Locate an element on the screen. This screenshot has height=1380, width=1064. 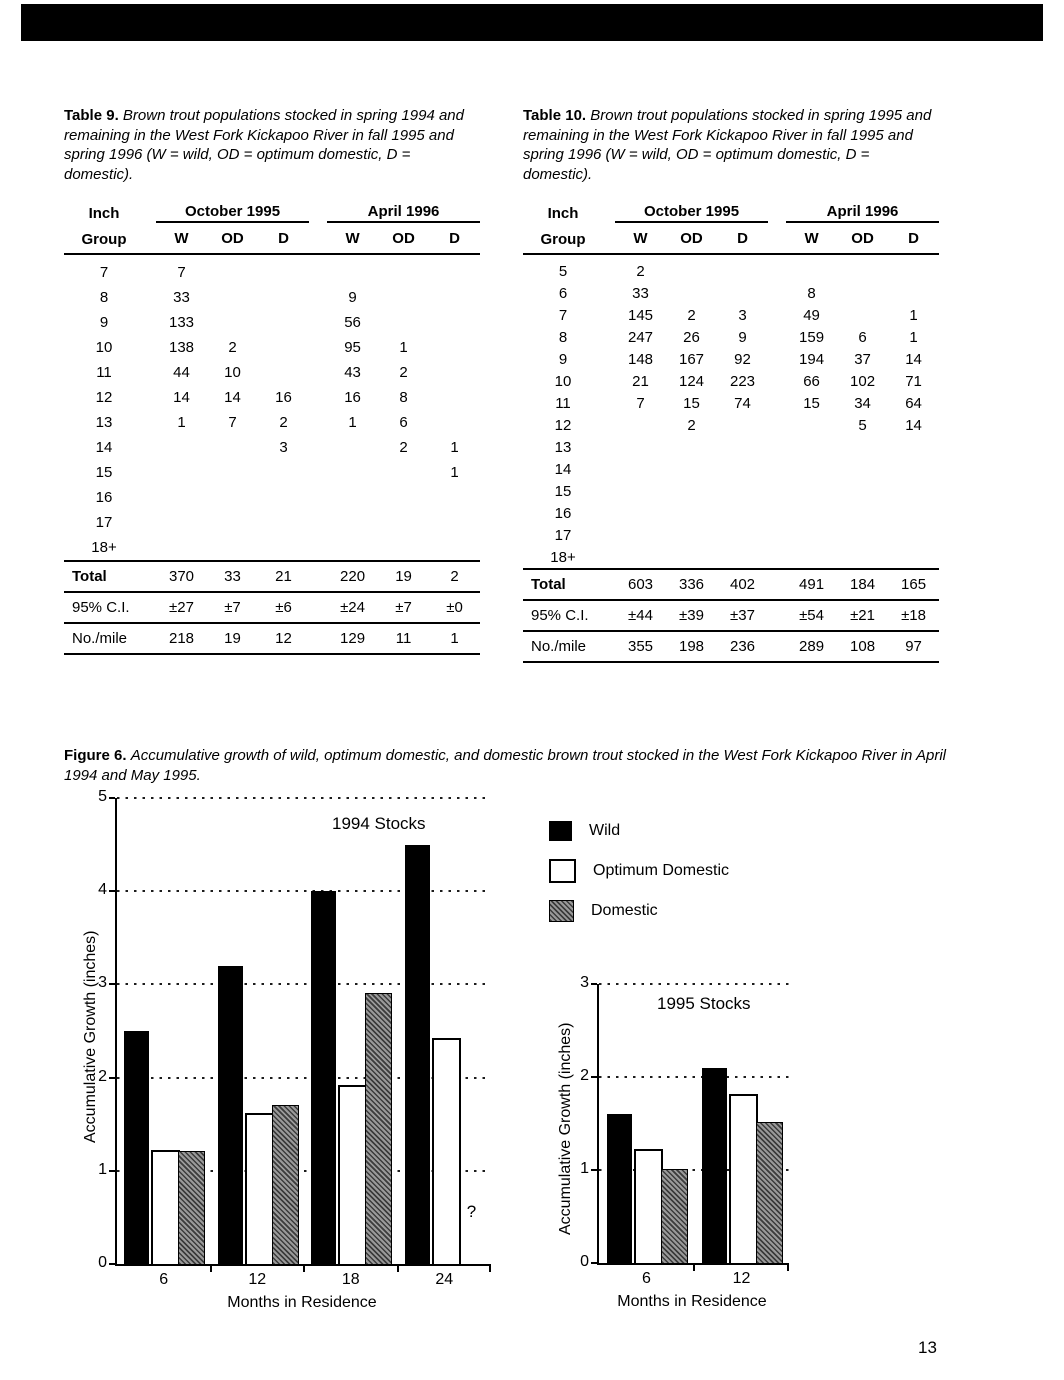
summary-value-cell: 97 is located at coordinates (914, 647).